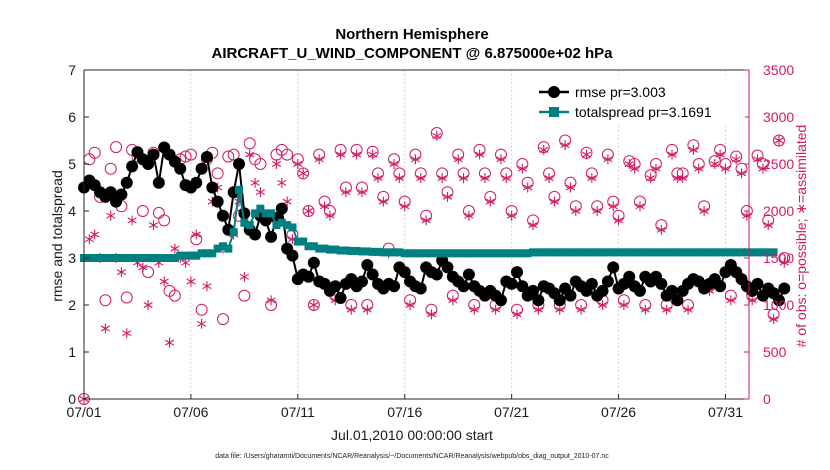 The height and width of the screenshot is (470, 830). Describe the element at coordinates (83, 412) in the screenshot. I see `x-tick-label: 07/01` at that location.